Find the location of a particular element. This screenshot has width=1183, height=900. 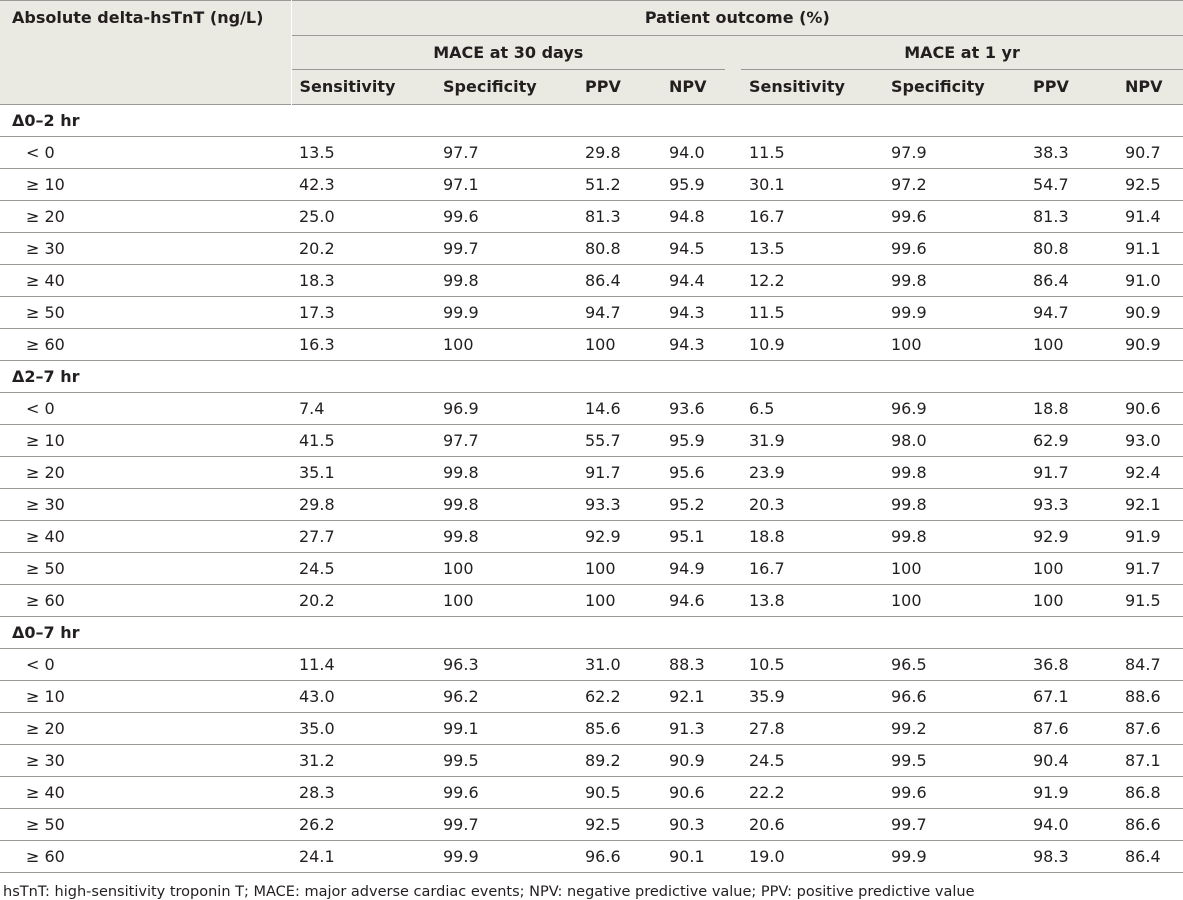

section-row: Δ0–2 hr is located at coordinates (591, 120).